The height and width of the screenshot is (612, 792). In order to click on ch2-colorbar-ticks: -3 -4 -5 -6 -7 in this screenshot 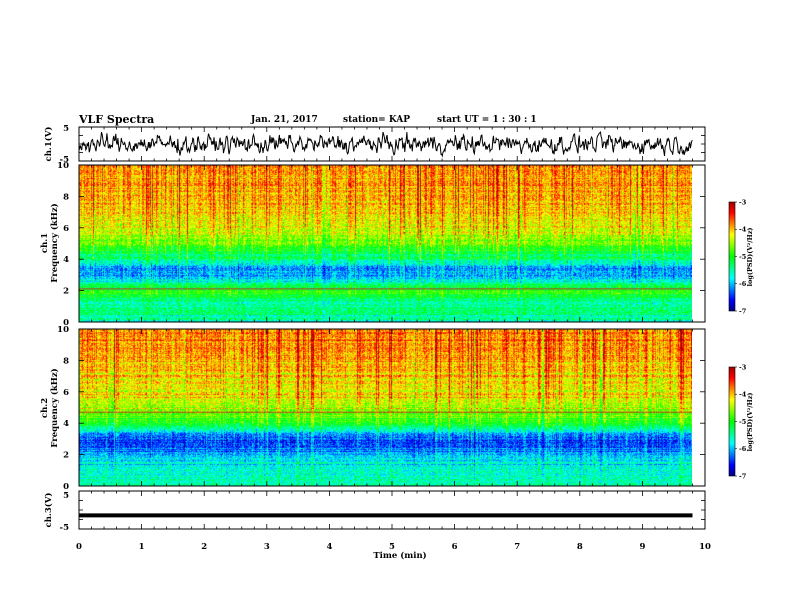, I will do `click(741, 421)`.